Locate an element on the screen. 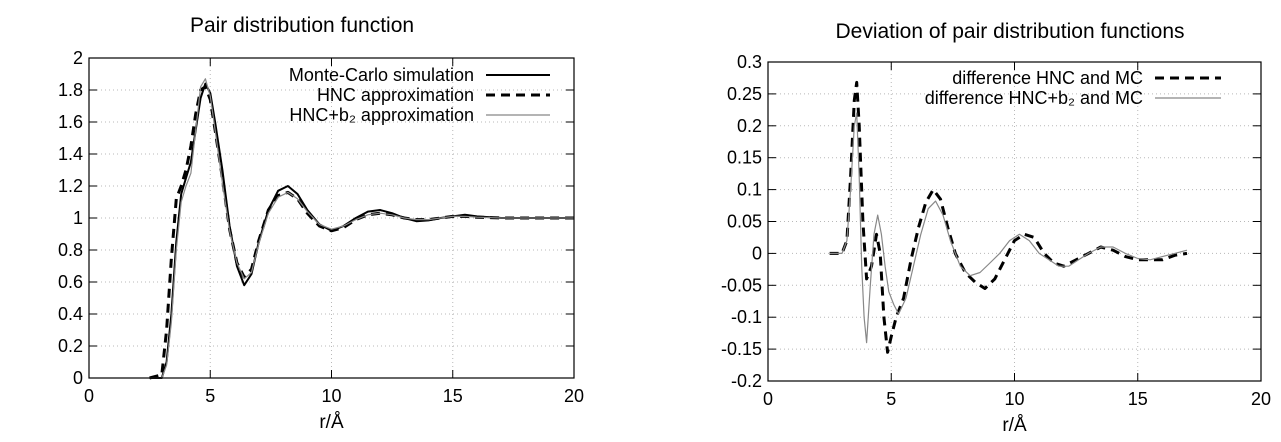  y-tick-label: -0.05 is located at coordinates (741, 285).